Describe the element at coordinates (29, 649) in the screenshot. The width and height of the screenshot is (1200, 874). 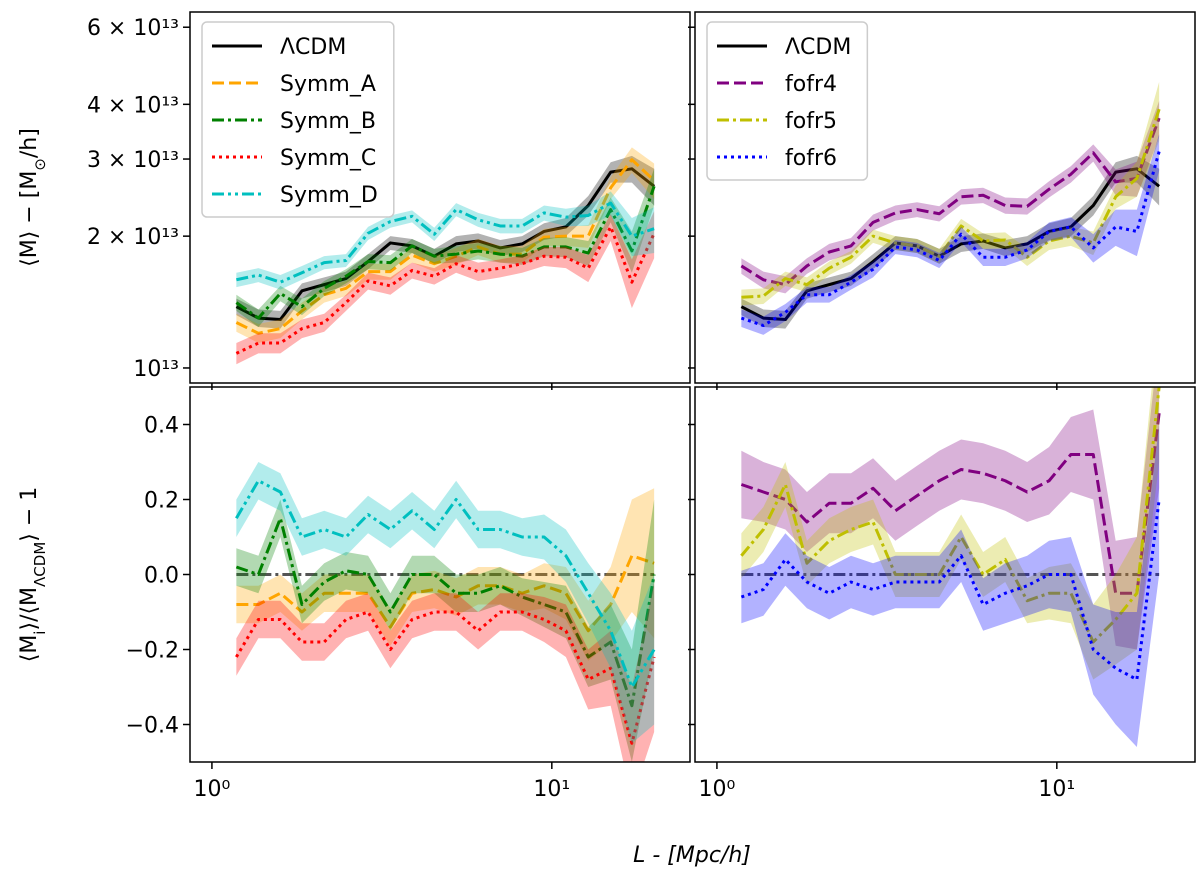
I see `y-axis-label-part: ⟨M` at that location.